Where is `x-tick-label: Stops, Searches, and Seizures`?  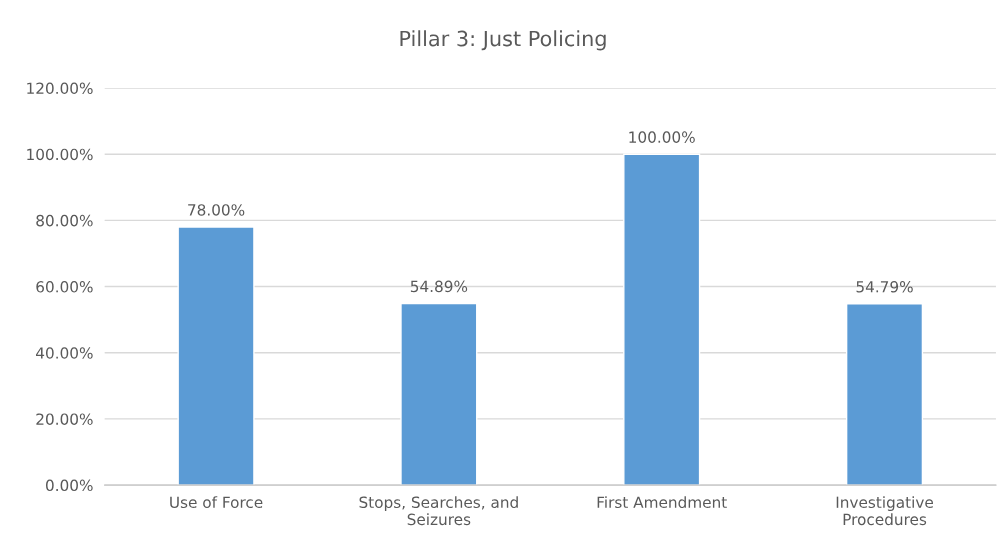
x-tick-label: Stops, Searches, and Seizures is located at coordinates (438, 511).